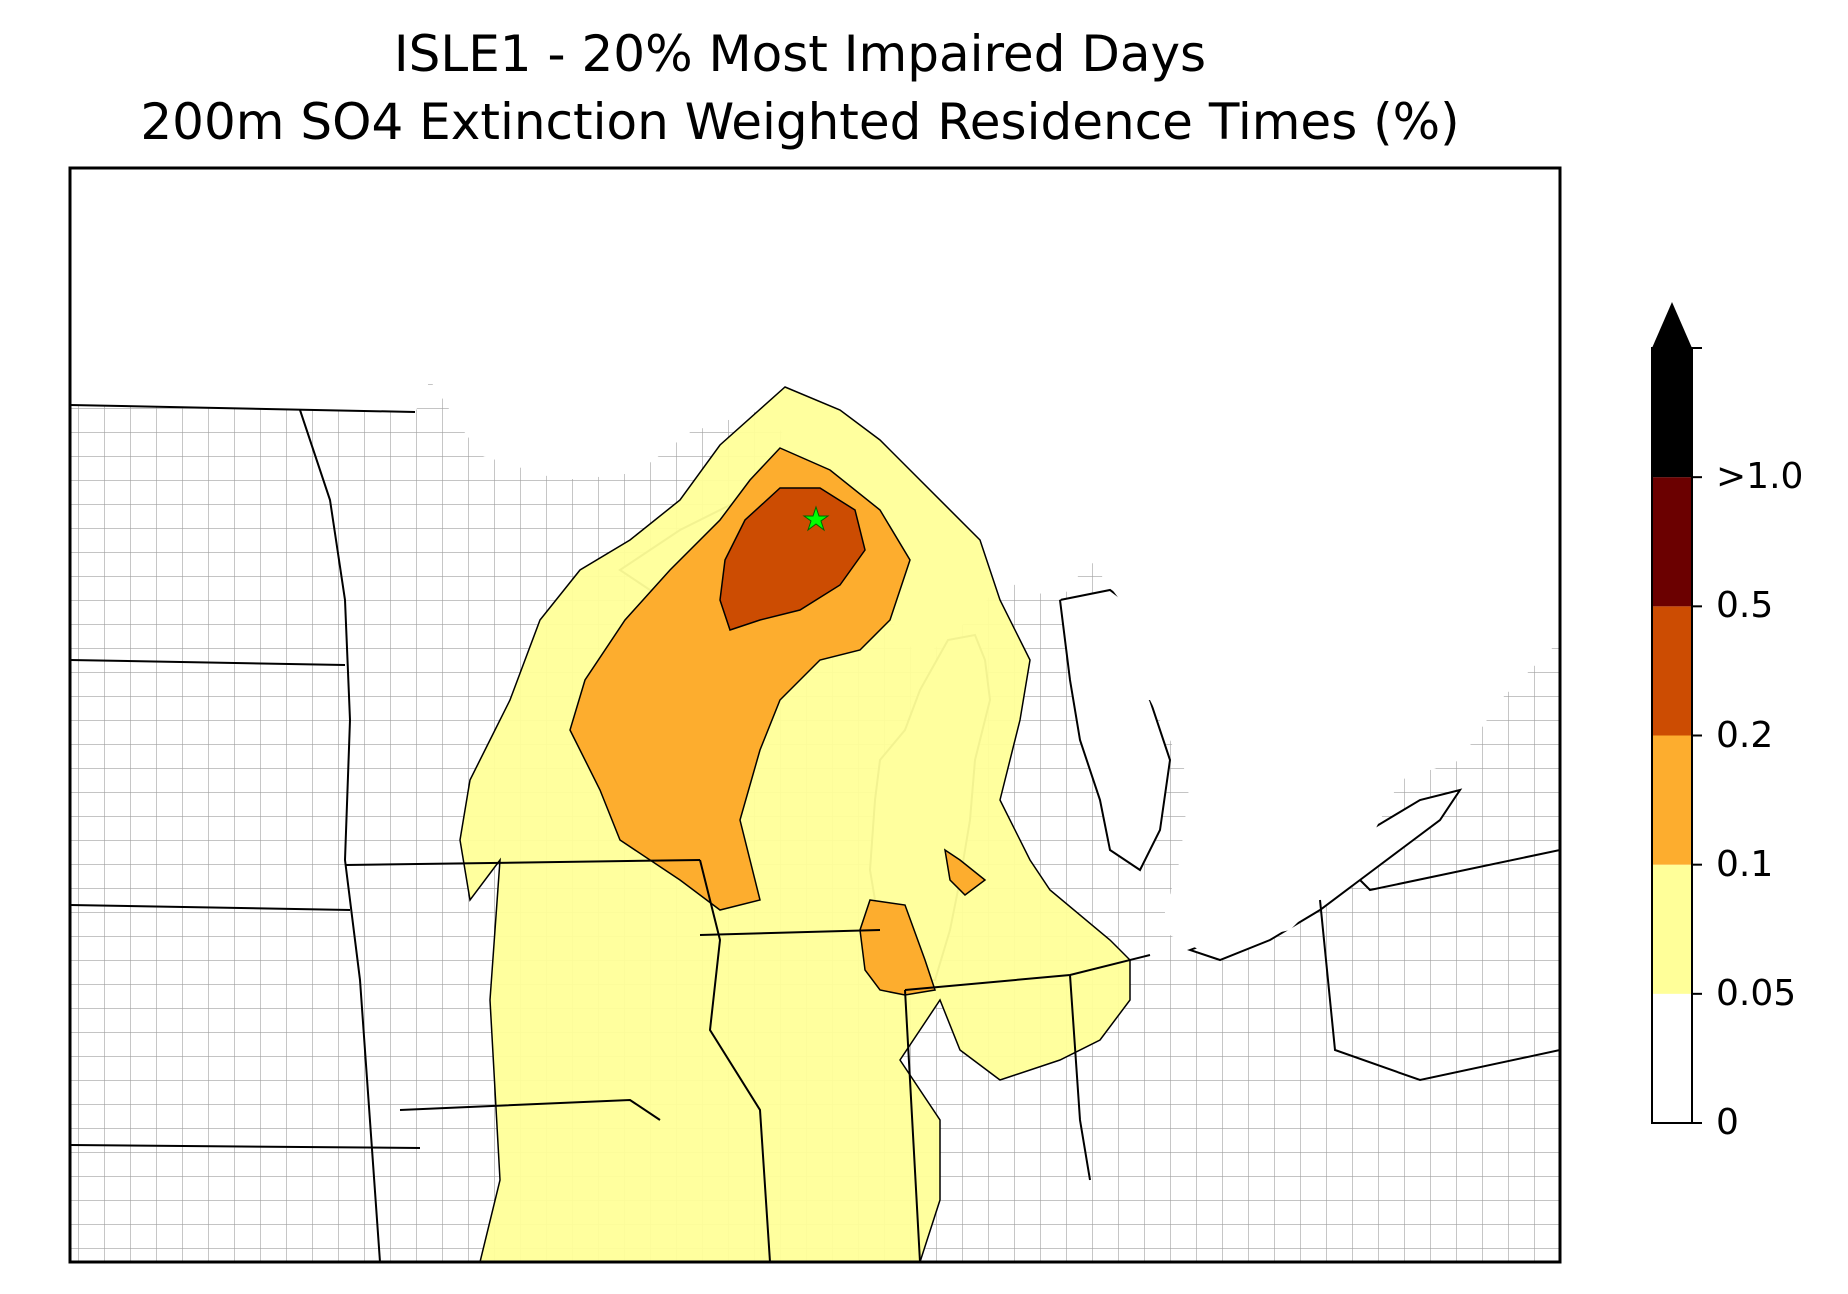 This screenshot has width=1848, height=1294. Describe the element at coordinates (1760, 477) in the screenshot. I see `colorbar-tick-label: >1.0` at that location.